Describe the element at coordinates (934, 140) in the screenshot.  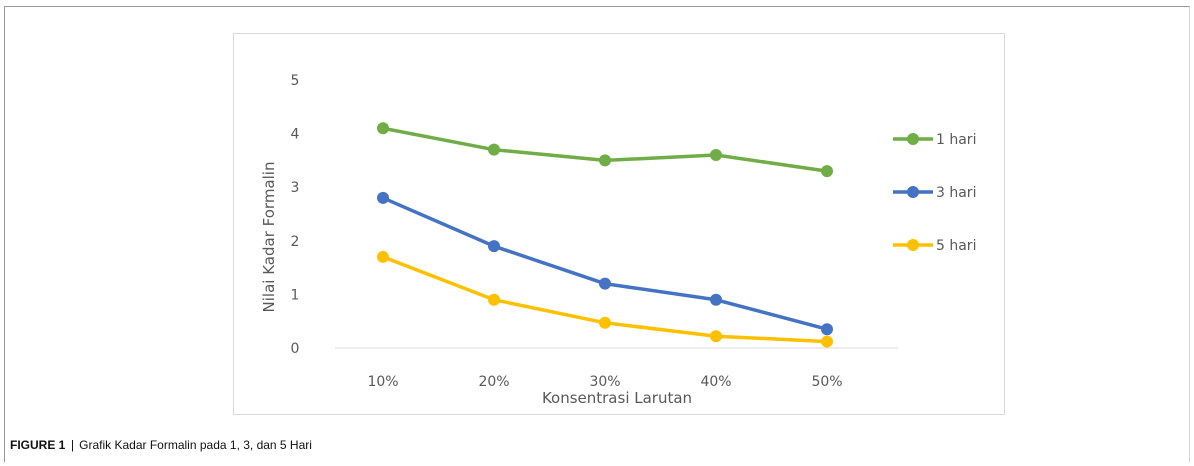
I see `legend-entry: 1 hari` at that location.